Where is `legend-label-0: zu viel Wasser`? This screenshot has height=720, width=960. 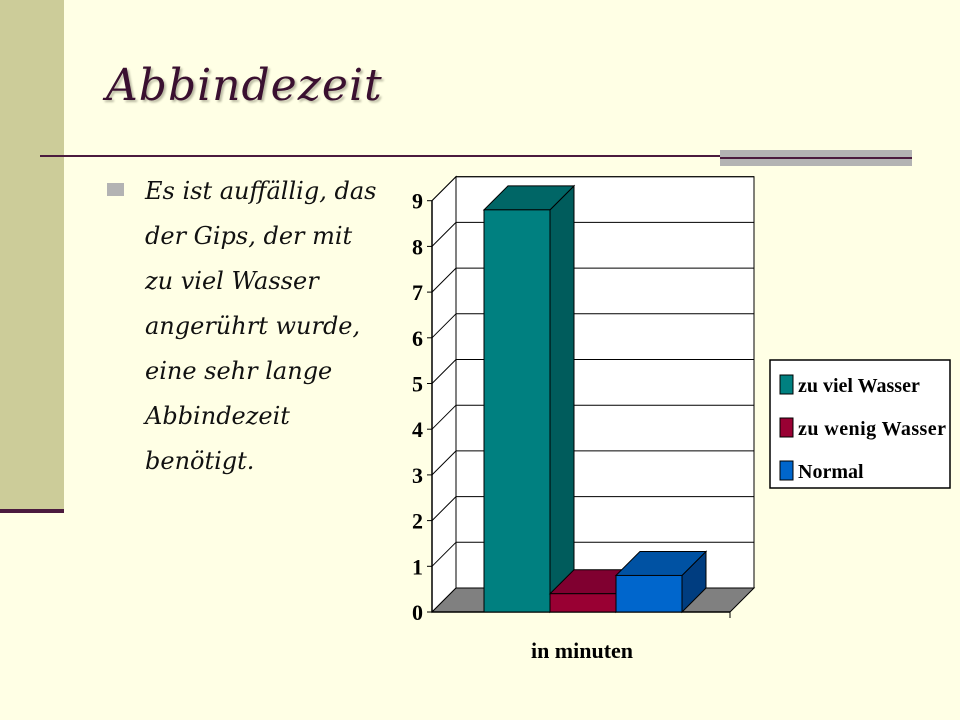
legend-label-0: zu viel Wasser is located at coordinates (859, 386).